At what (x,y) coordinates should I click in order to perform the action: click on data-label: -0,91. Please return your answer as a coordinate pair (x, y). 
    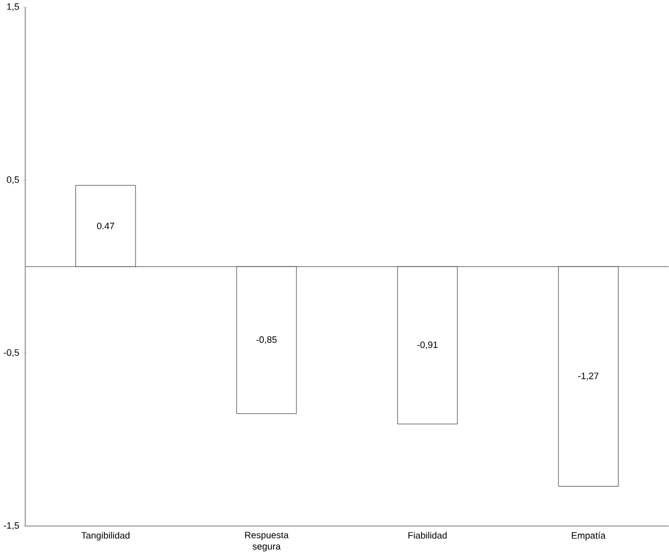
    Looking at the image, I should click on (427, 346).